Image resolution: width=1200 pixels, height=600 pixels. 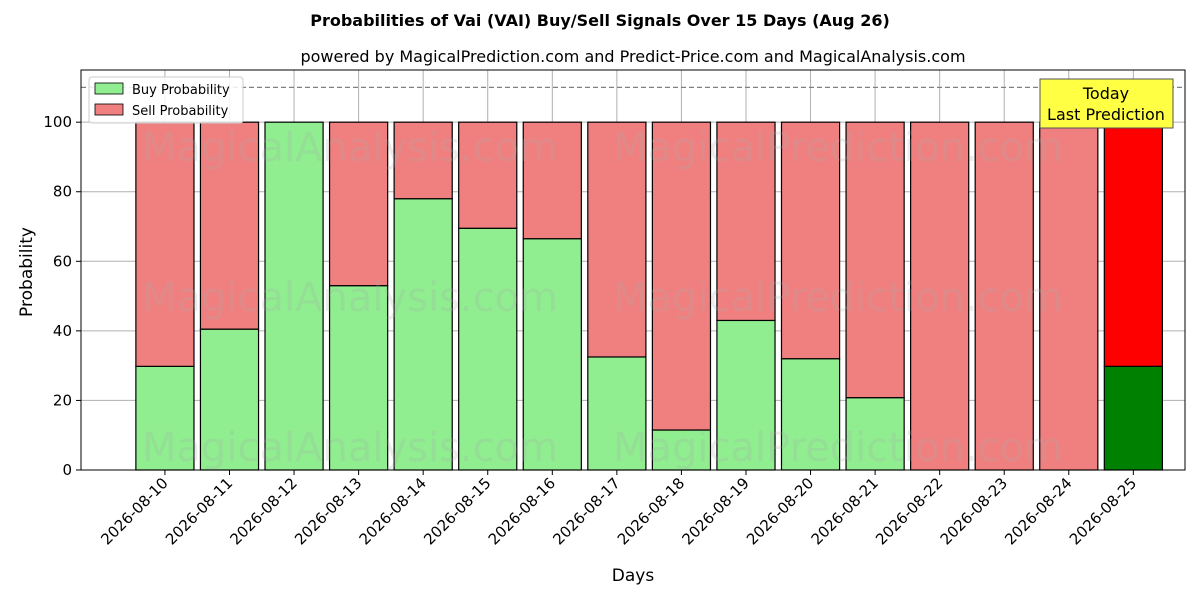 I want to click on y-tick-label: 40, so click(x=62, y=331).